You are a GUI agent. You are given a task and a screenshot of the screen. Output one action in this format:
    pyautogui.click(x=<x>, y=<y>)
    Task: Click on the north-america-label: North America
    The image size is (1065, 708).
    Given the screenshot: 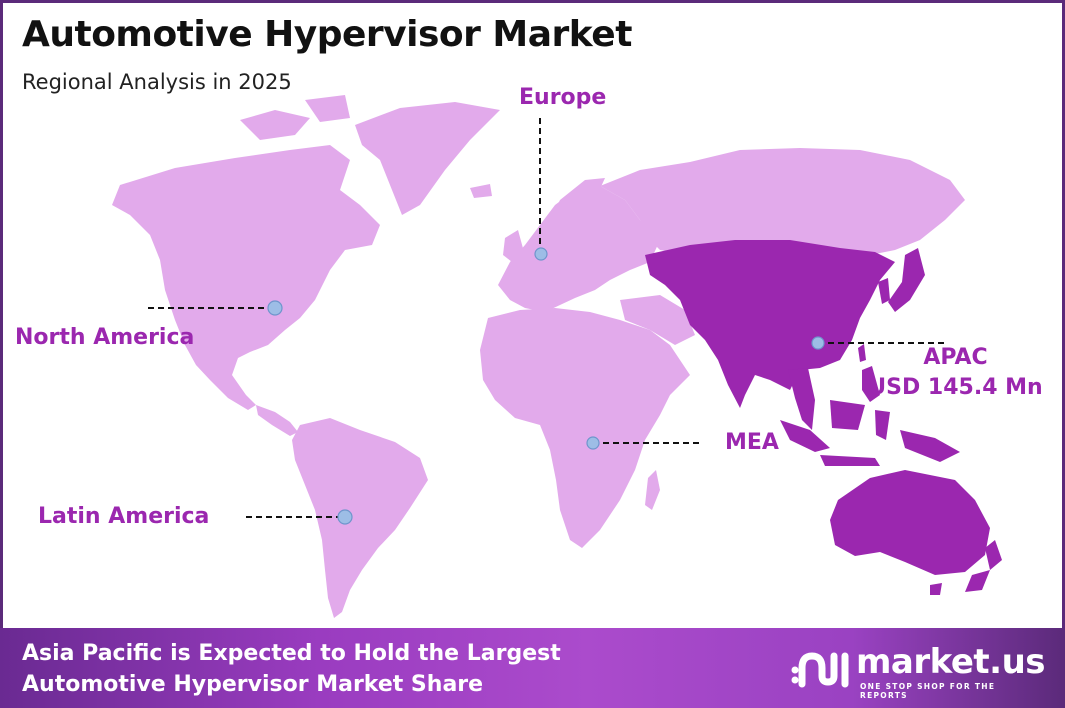 What is the action you would take?
    pyautogui.click(x=105, y=337)
    